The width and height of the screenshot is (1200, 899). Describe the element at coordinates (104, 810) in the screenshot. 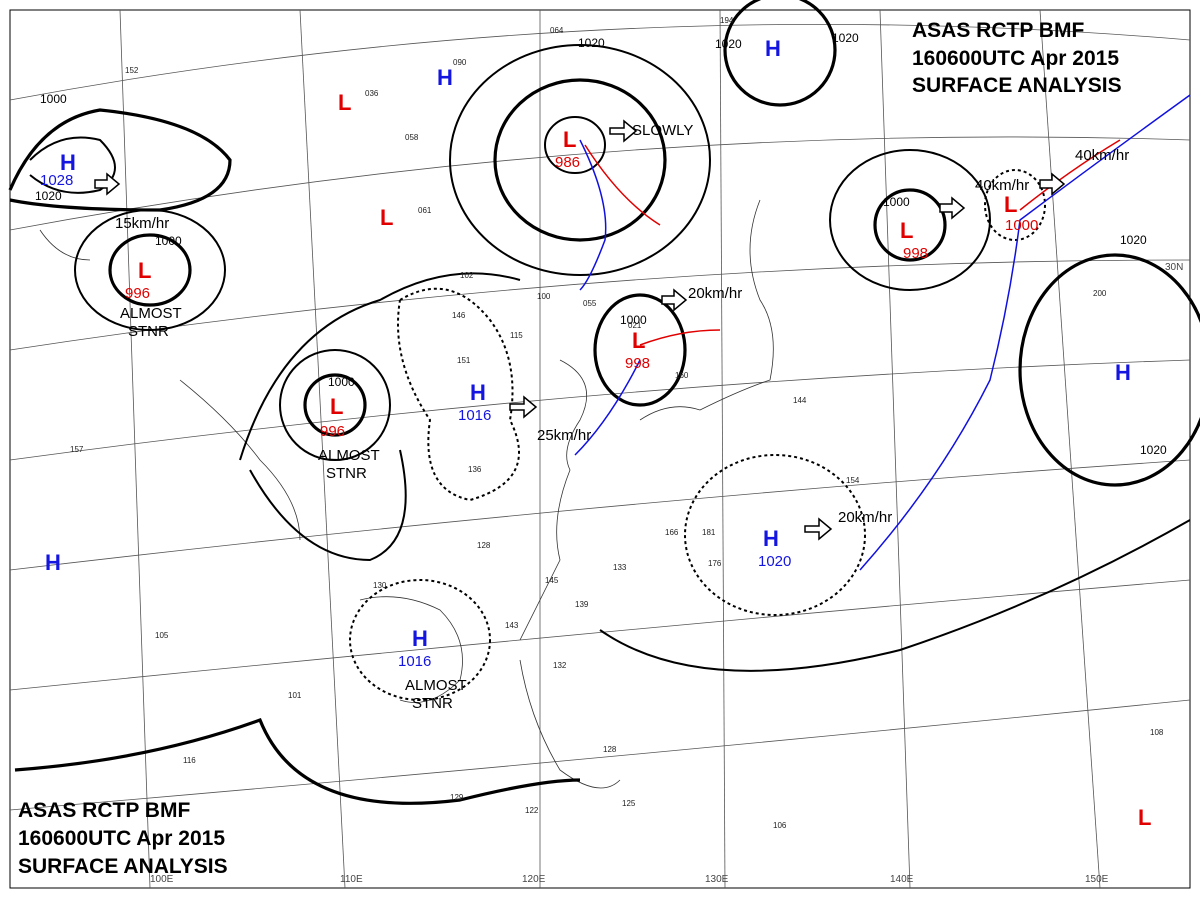

I see `title-bottom-line-1: ASAS RCTP BMF` at that location.